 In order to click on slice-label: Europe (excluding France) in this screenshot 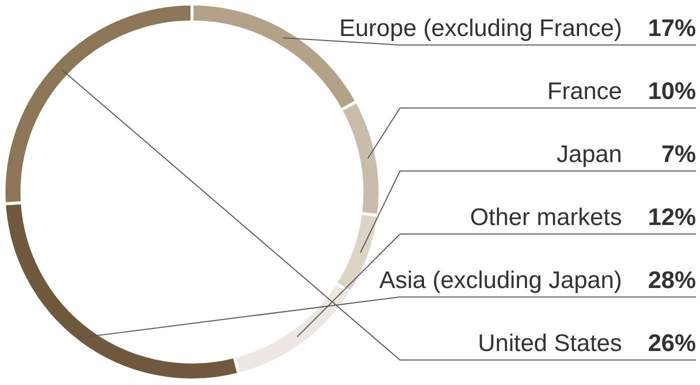, I will do `click(480, 28)`.